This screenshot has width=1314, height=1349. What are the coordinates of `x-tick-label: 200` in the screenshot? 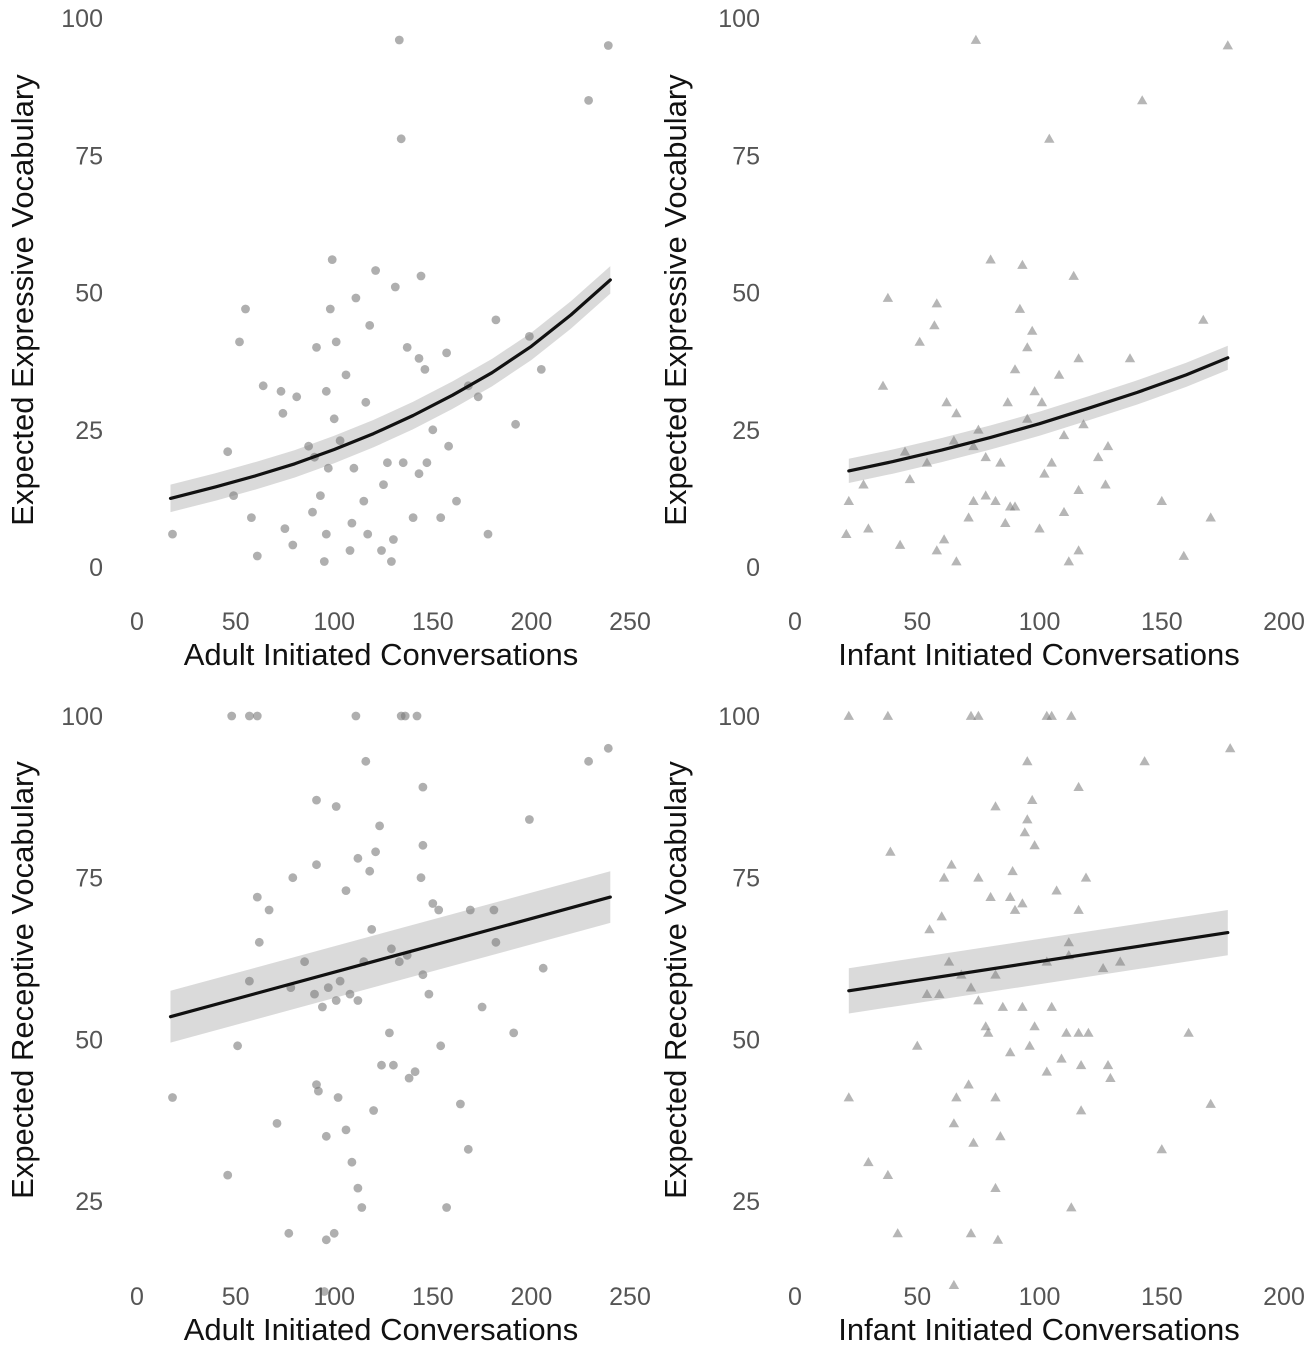 It's located at (532, 1297).